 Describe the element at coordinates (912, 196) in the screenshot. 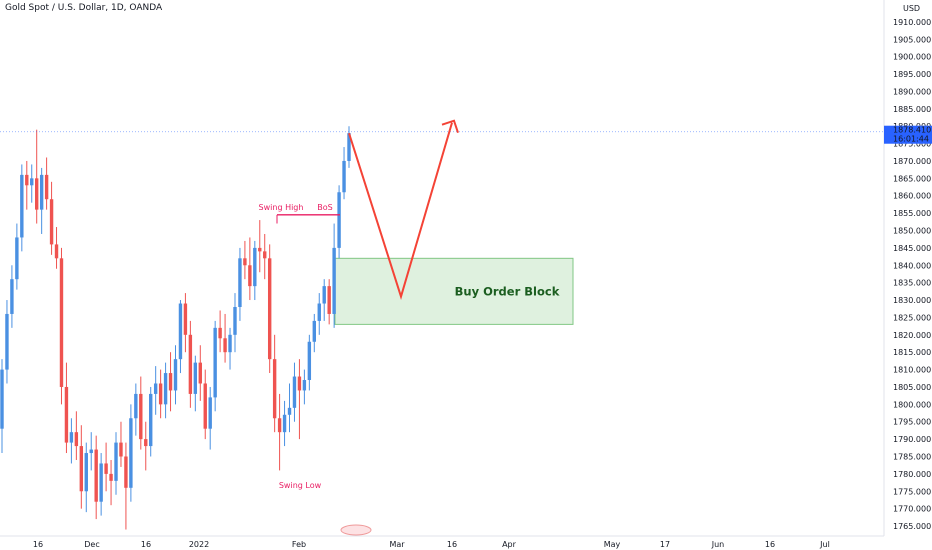

I see `y-tick-label: 1860.000` at that location.